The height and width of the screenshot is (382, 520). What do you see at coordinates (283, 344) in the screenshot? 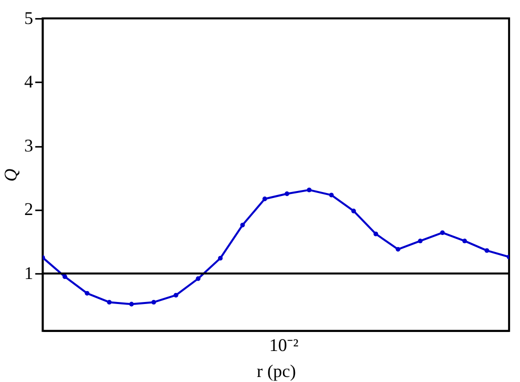
I see `text: 10⁻²` at bounding box center [283, 344].